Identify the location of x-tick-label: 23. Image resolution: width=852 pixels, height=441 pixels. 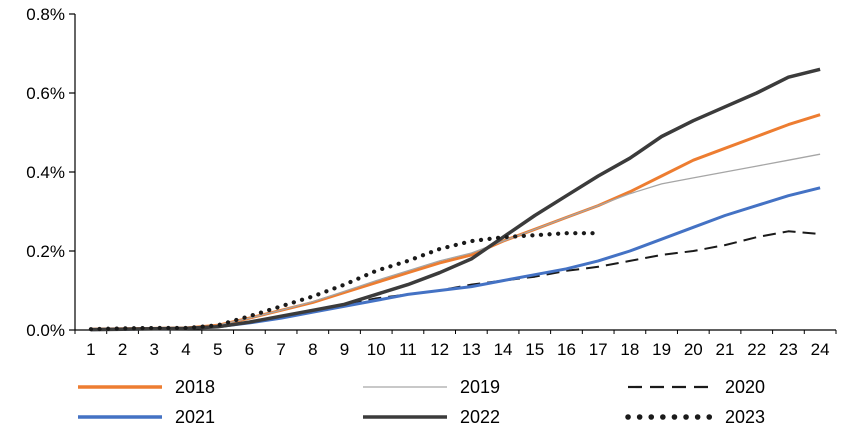
(788, 349).